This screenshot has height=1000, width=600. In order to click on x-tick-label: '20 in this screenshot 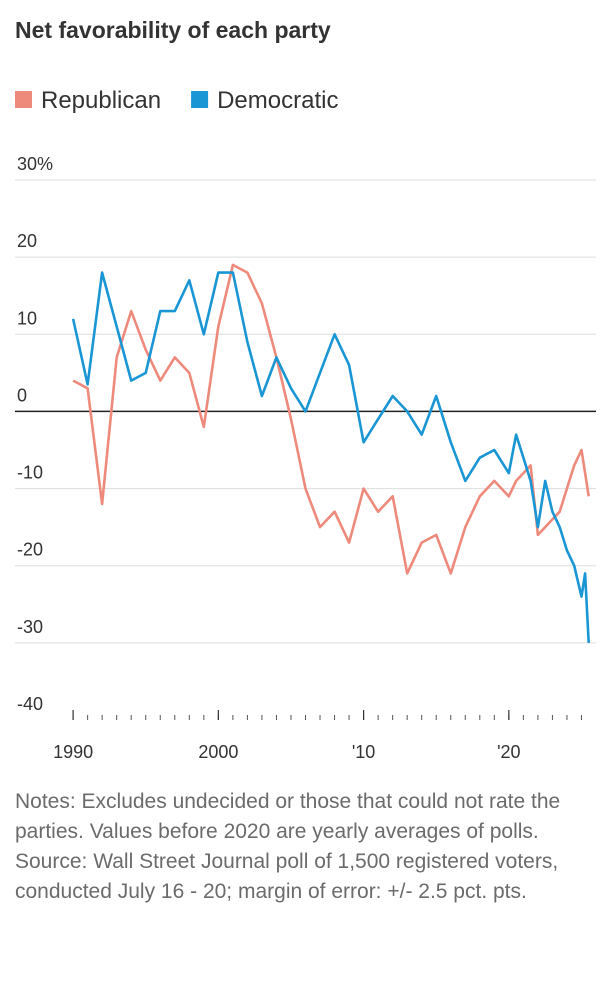, I will do `click(508, 752)`.